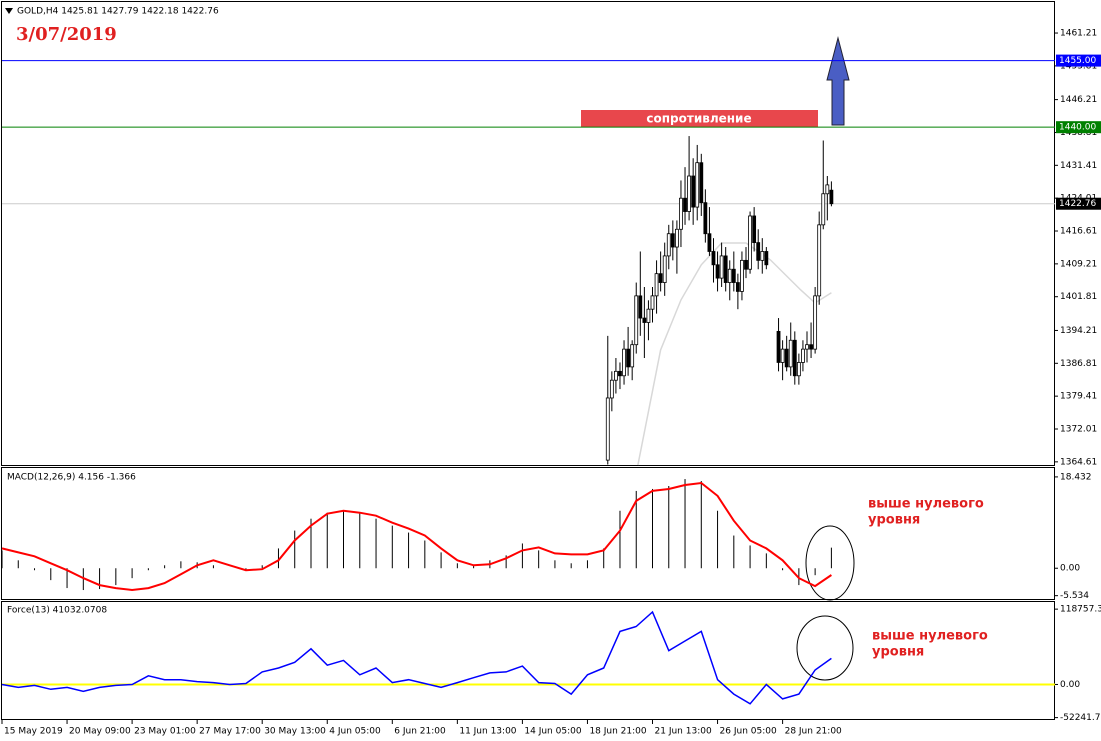 This screenshot has width=1101, height=741. Describe the element at coordinates (416, 536) in the screenshot. I see `signal-line` at that location.